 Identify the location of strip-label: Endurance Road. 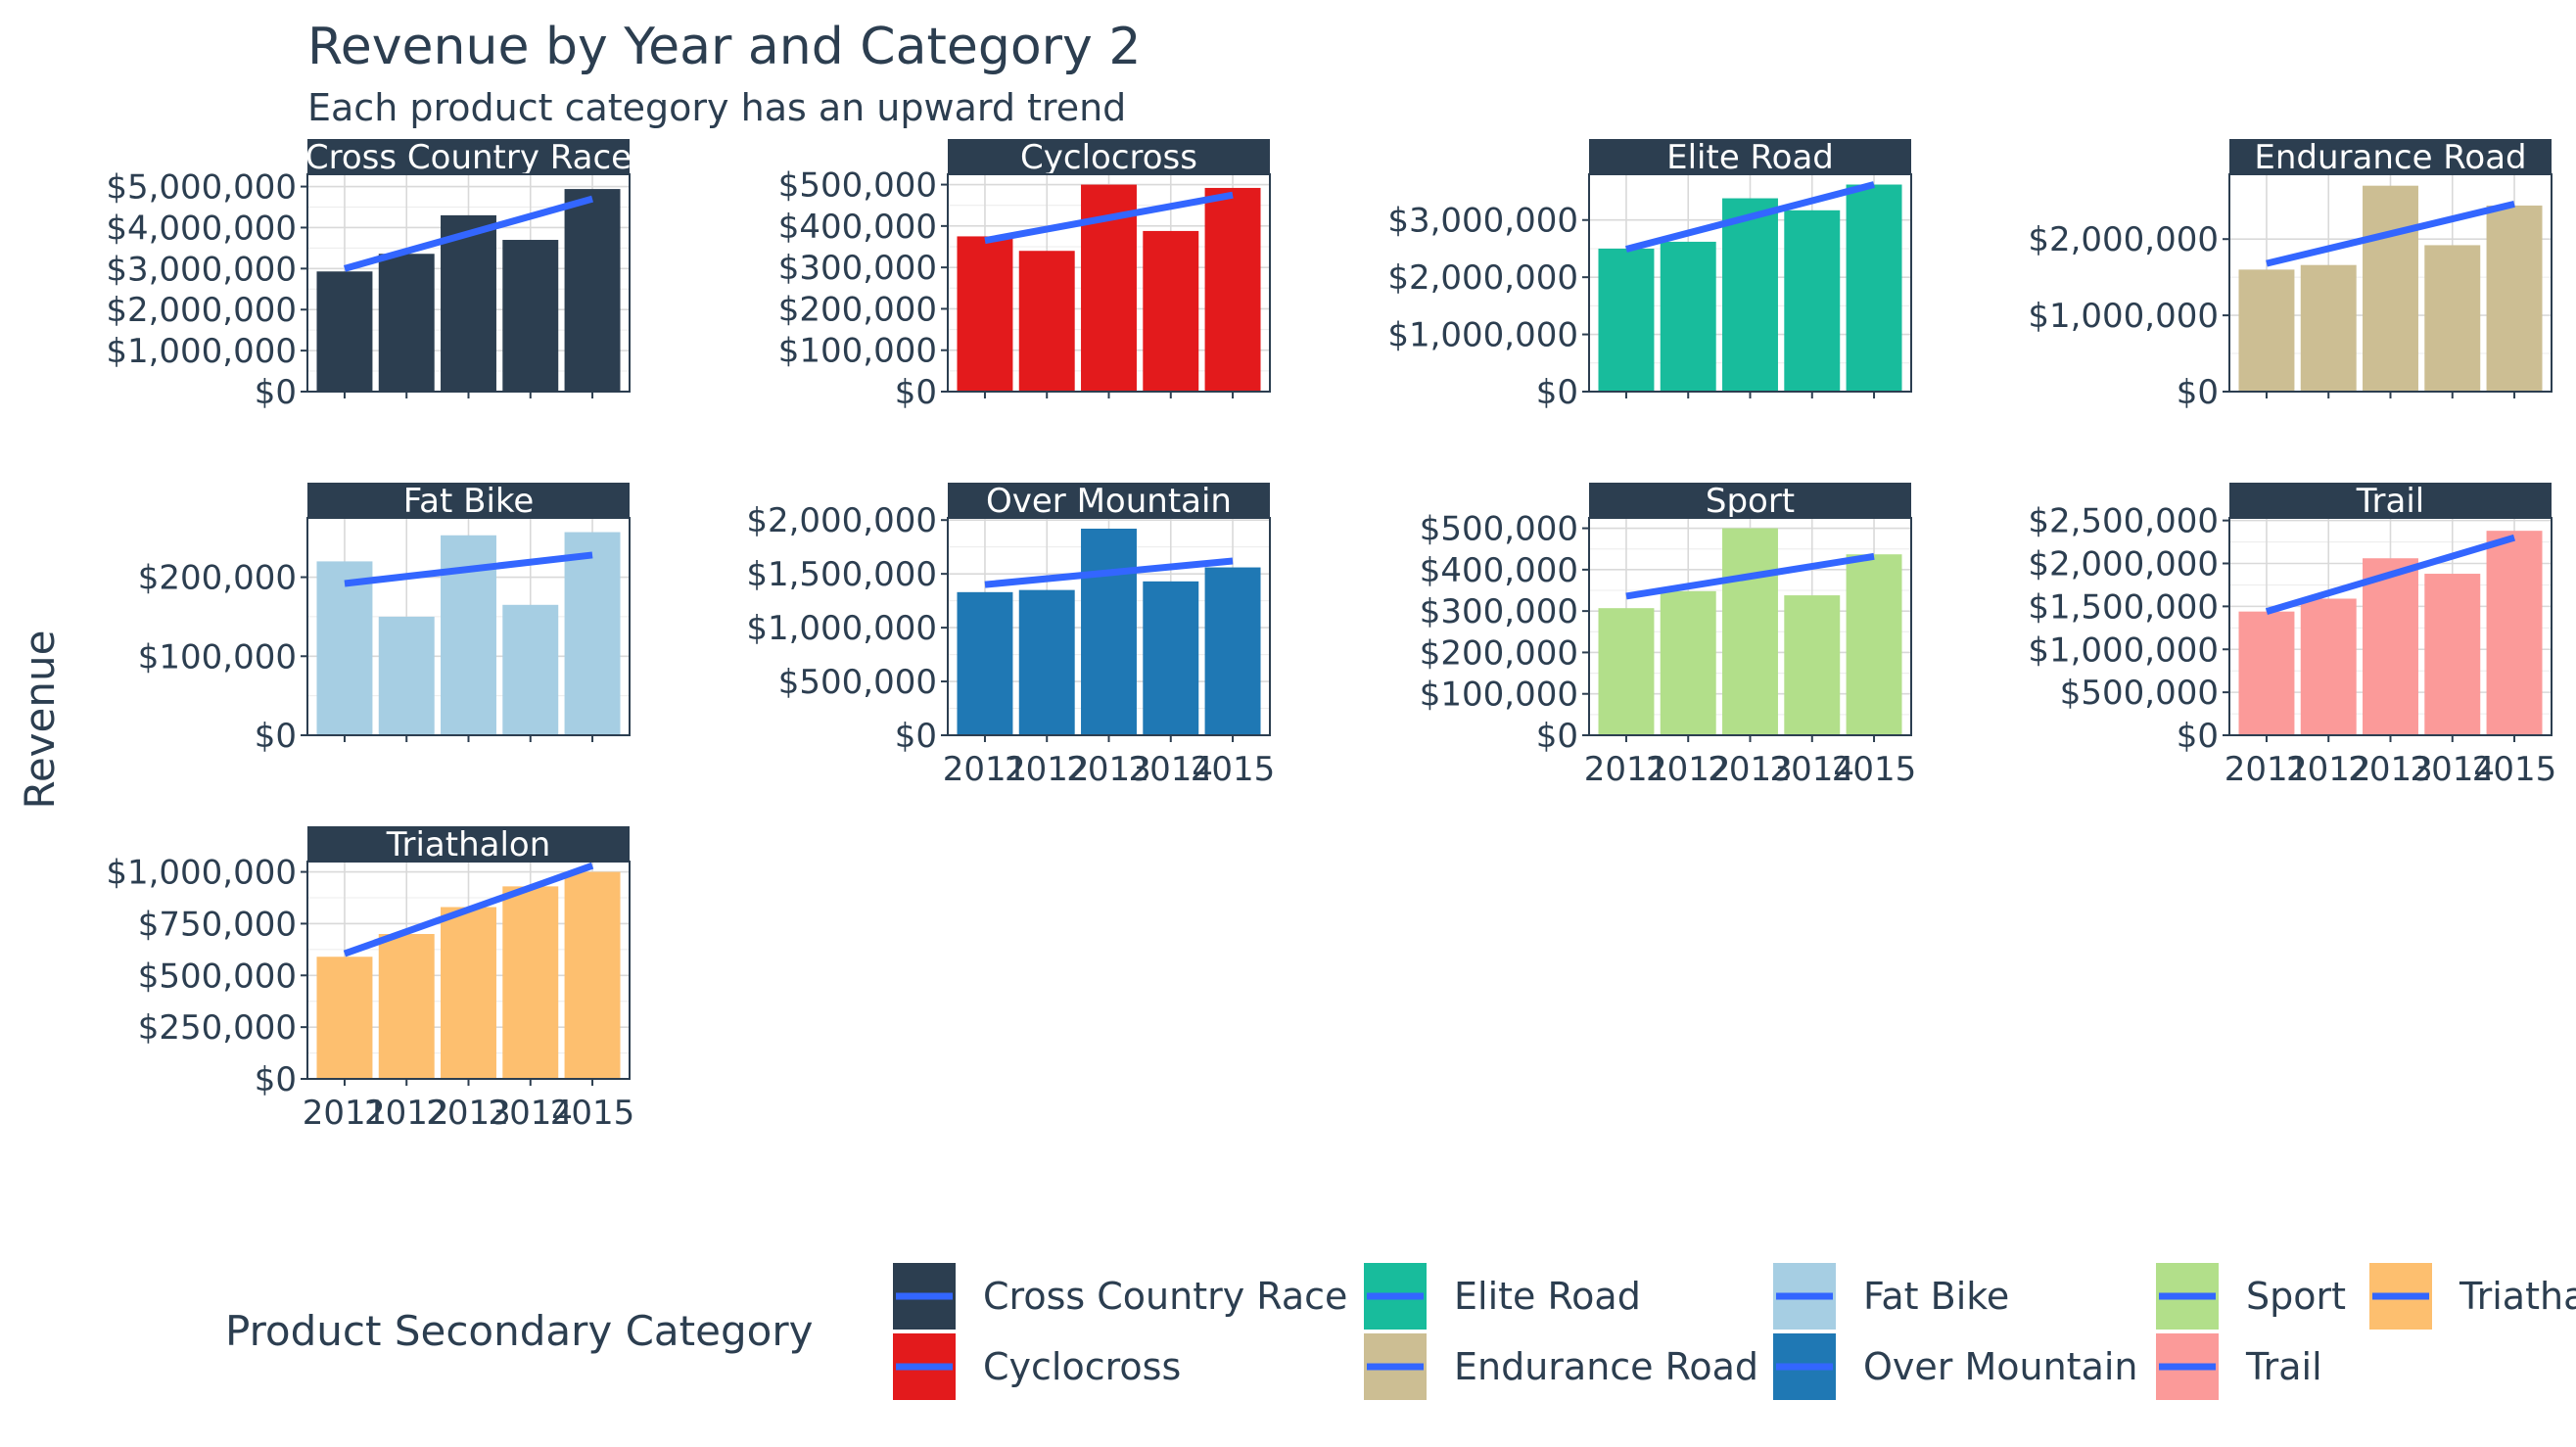
(2390, 157).